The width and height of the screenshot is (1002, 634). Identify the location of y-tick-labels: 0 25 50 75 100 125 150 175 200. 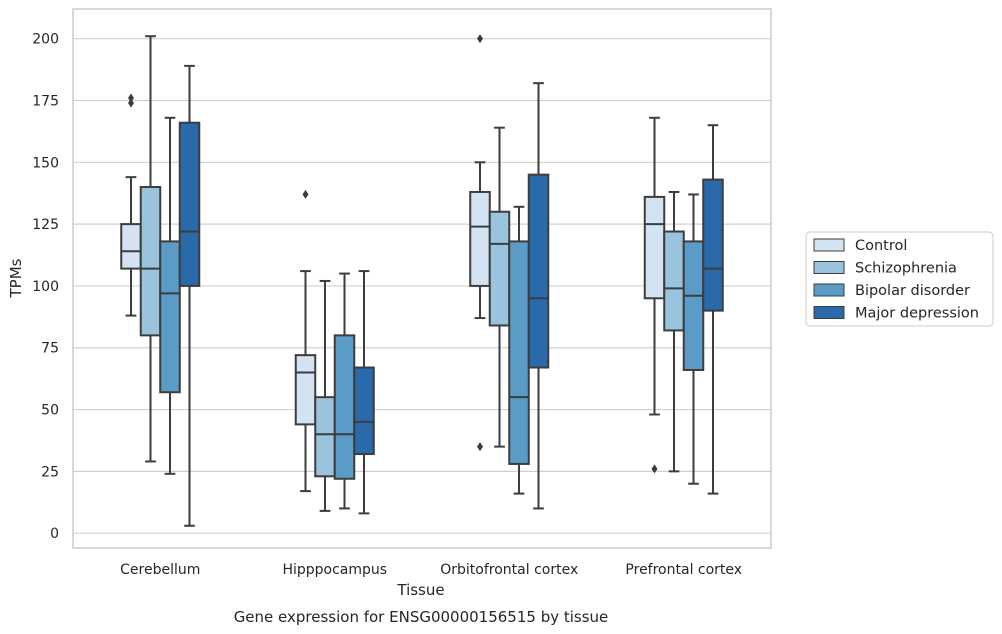
(45, 287).